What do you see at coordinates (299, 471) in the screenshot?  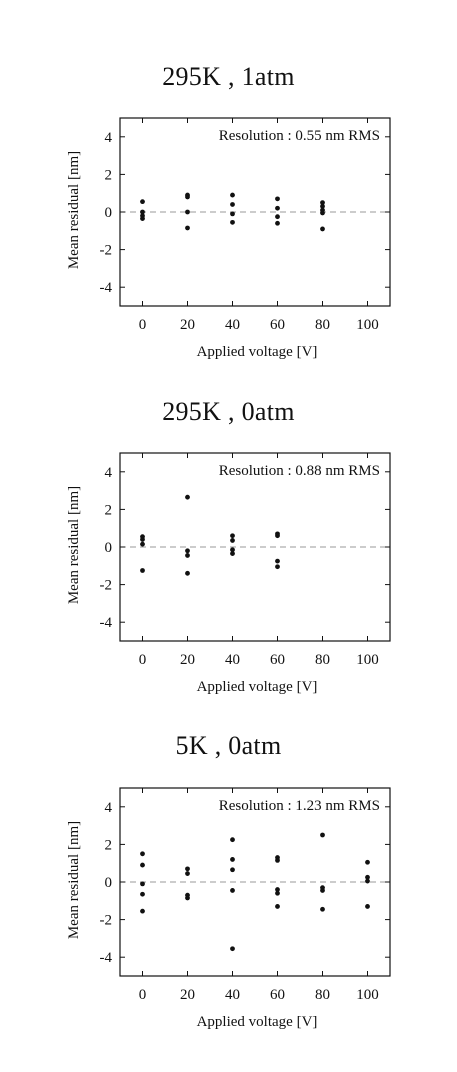 I see `resolution-annotation: Resolution : 0.88 nm RMS` at bounding box center [299, 471].